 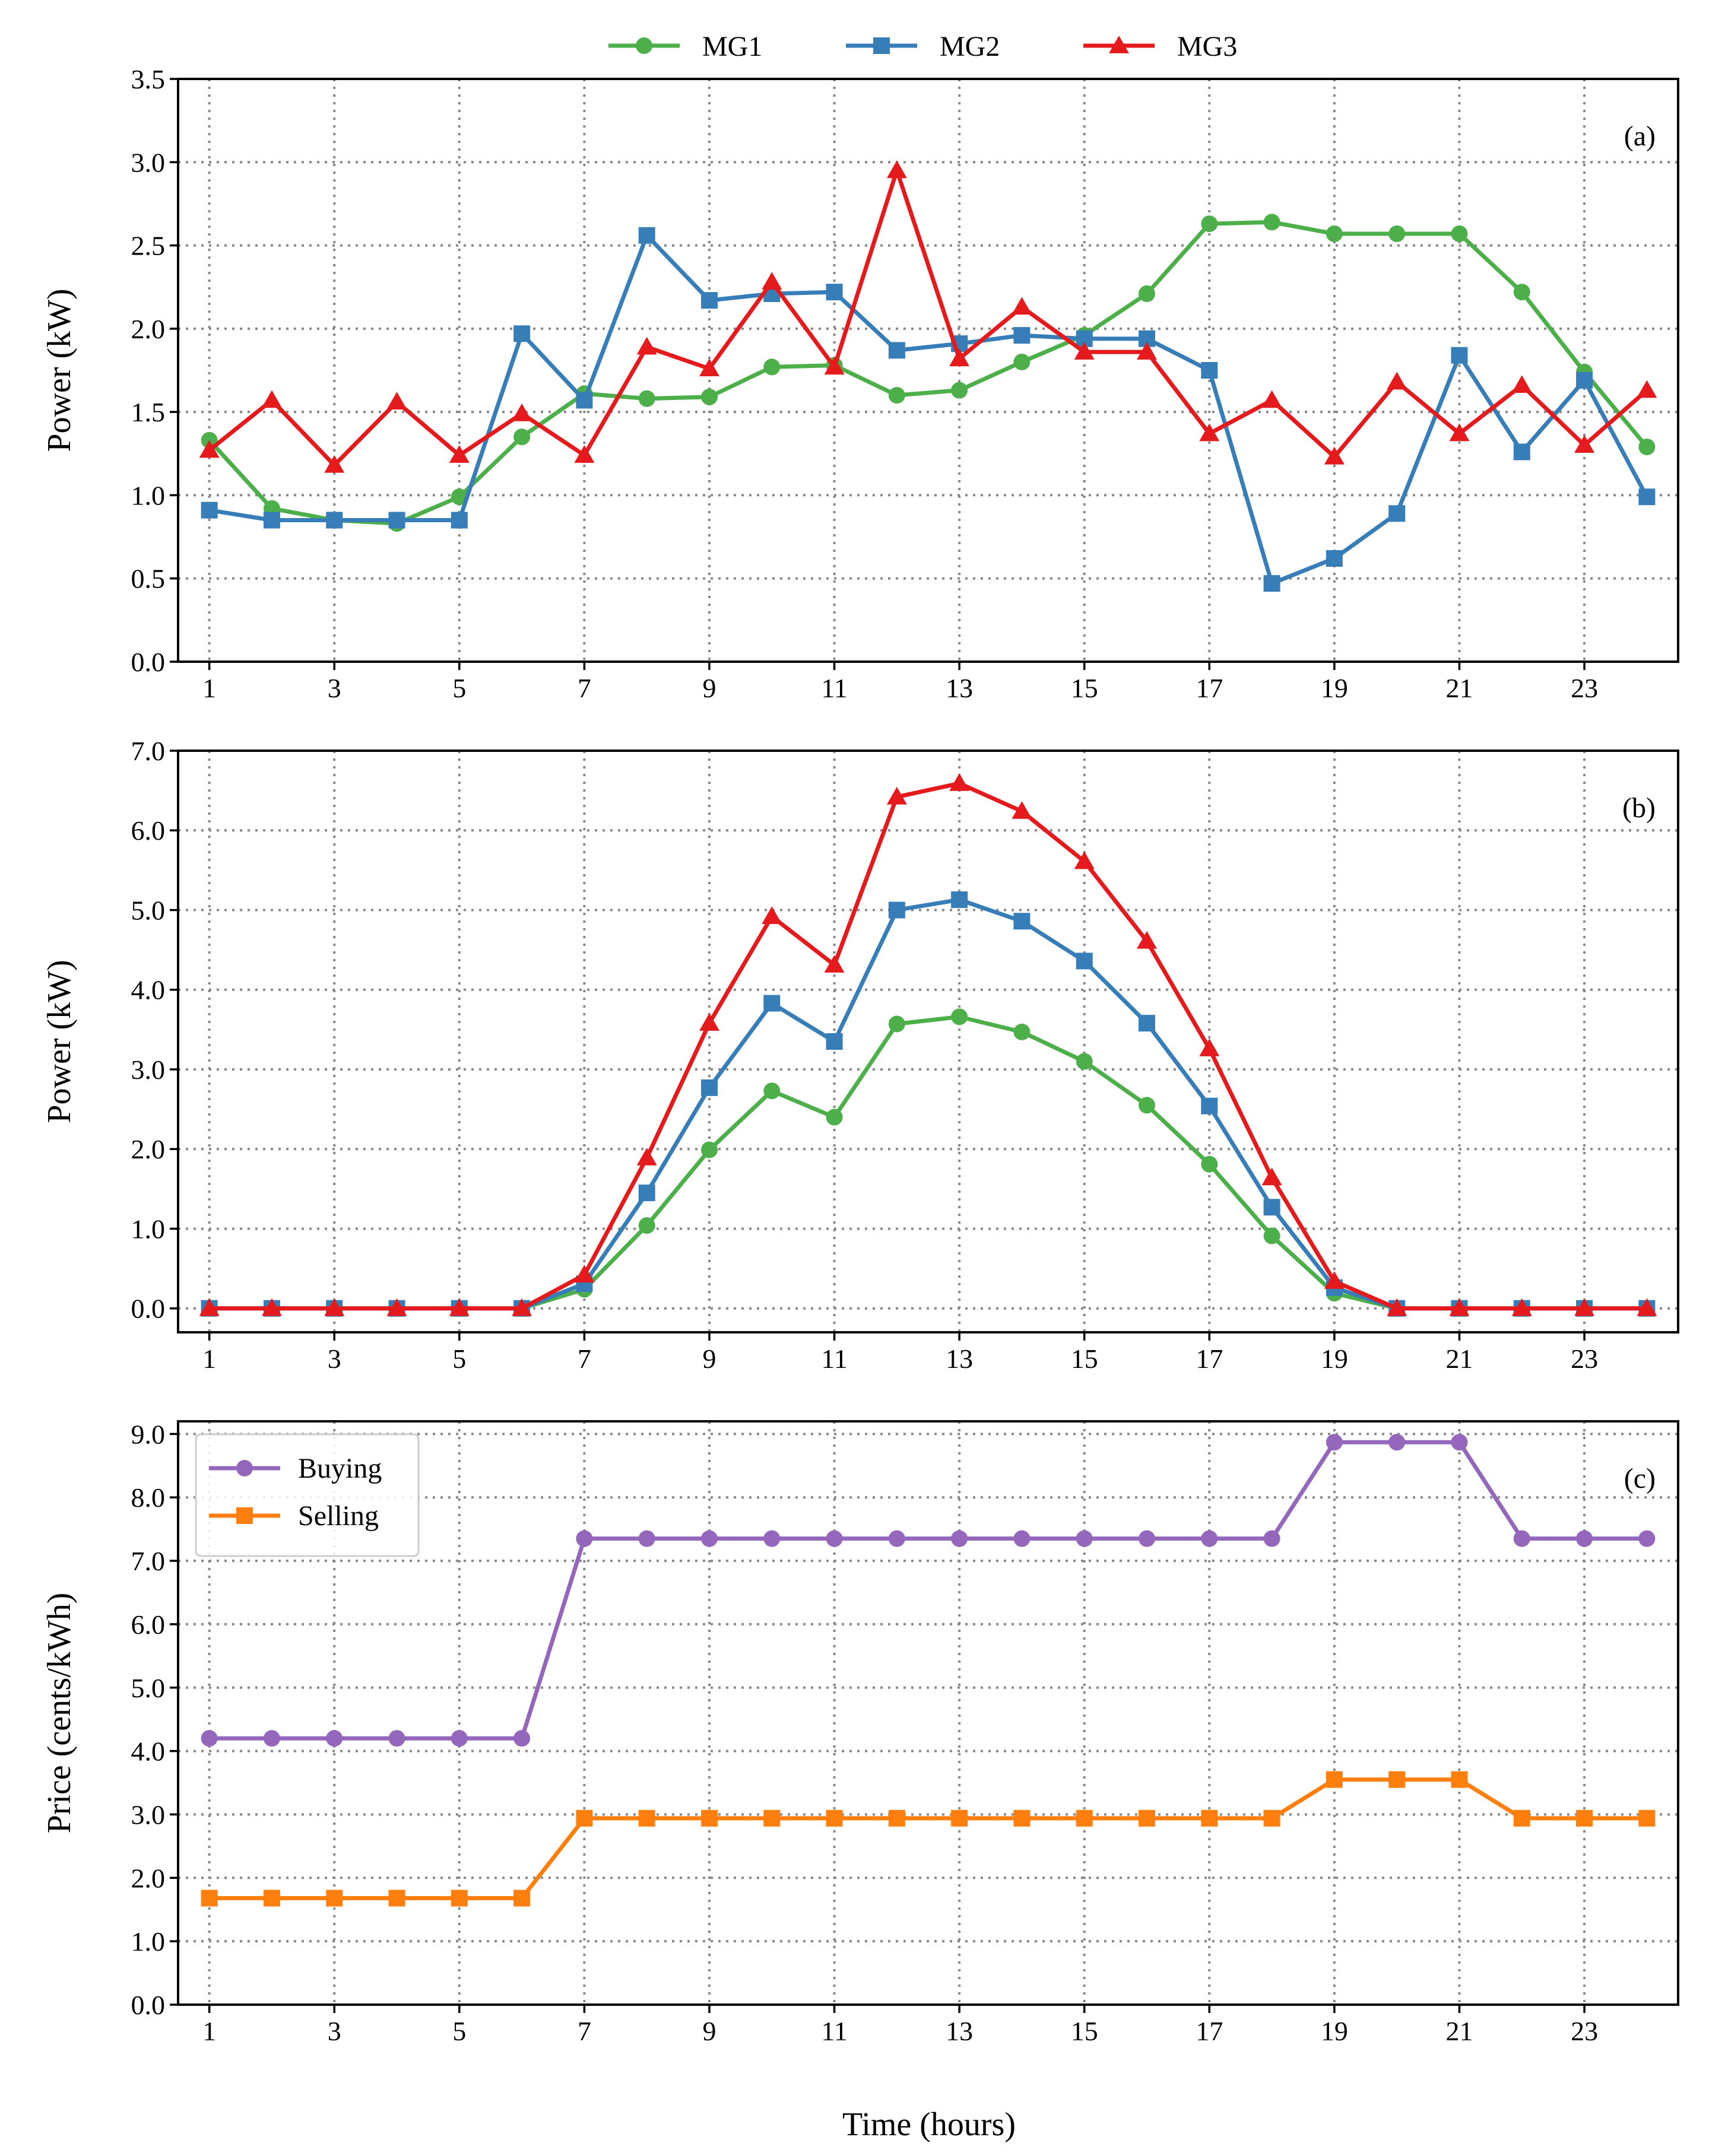 What do you see at coordinates (1207, 46) in the screenshot?
I see `top-legend-label-mg3: MG3` at bounding box center [1207, 46].